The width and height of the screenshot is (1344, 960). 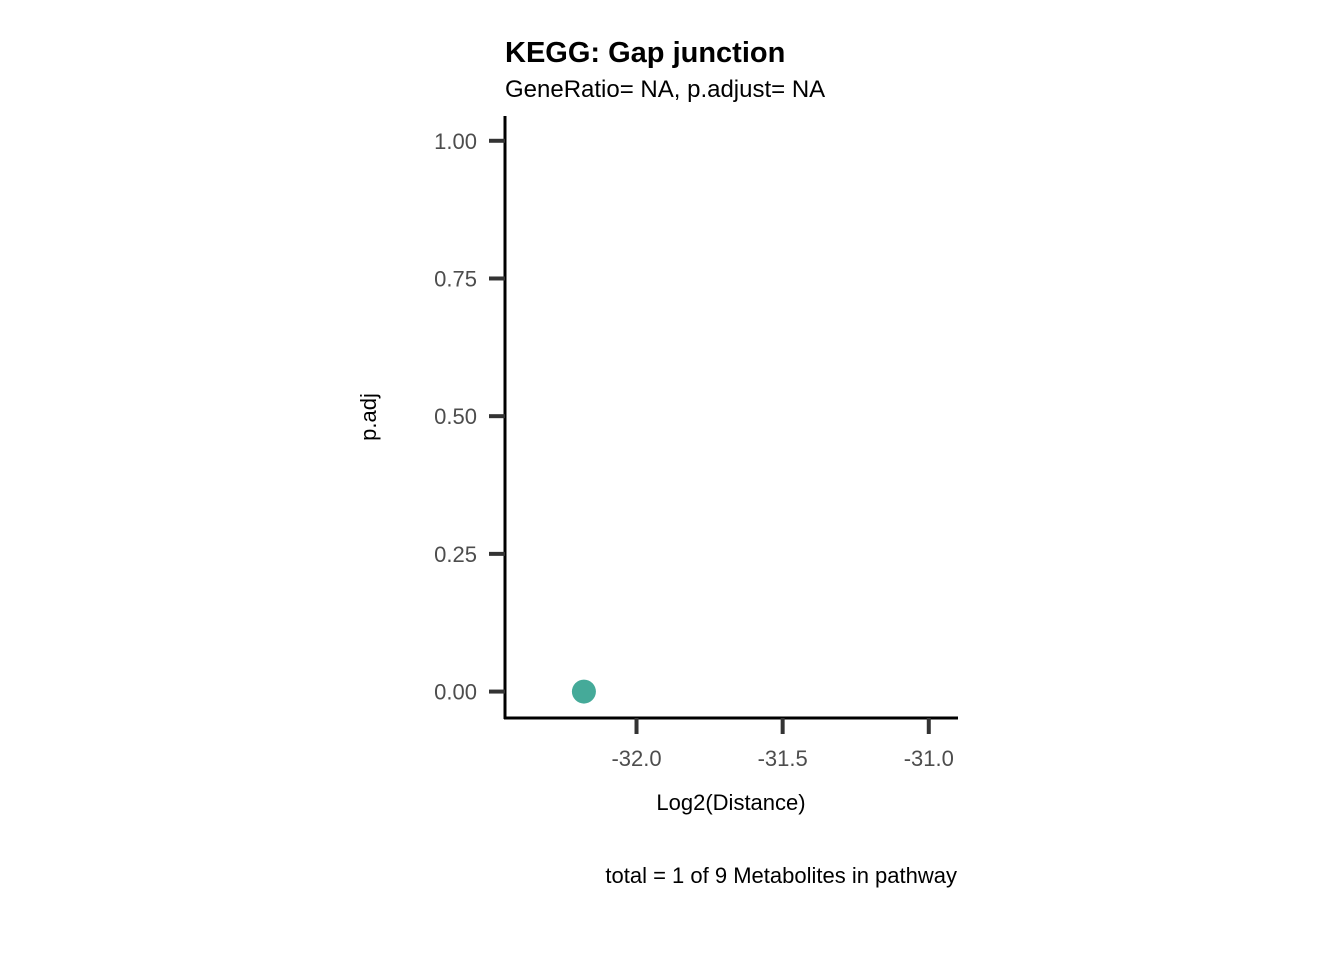 I want to click on data-points, so click(x=583, y=691).